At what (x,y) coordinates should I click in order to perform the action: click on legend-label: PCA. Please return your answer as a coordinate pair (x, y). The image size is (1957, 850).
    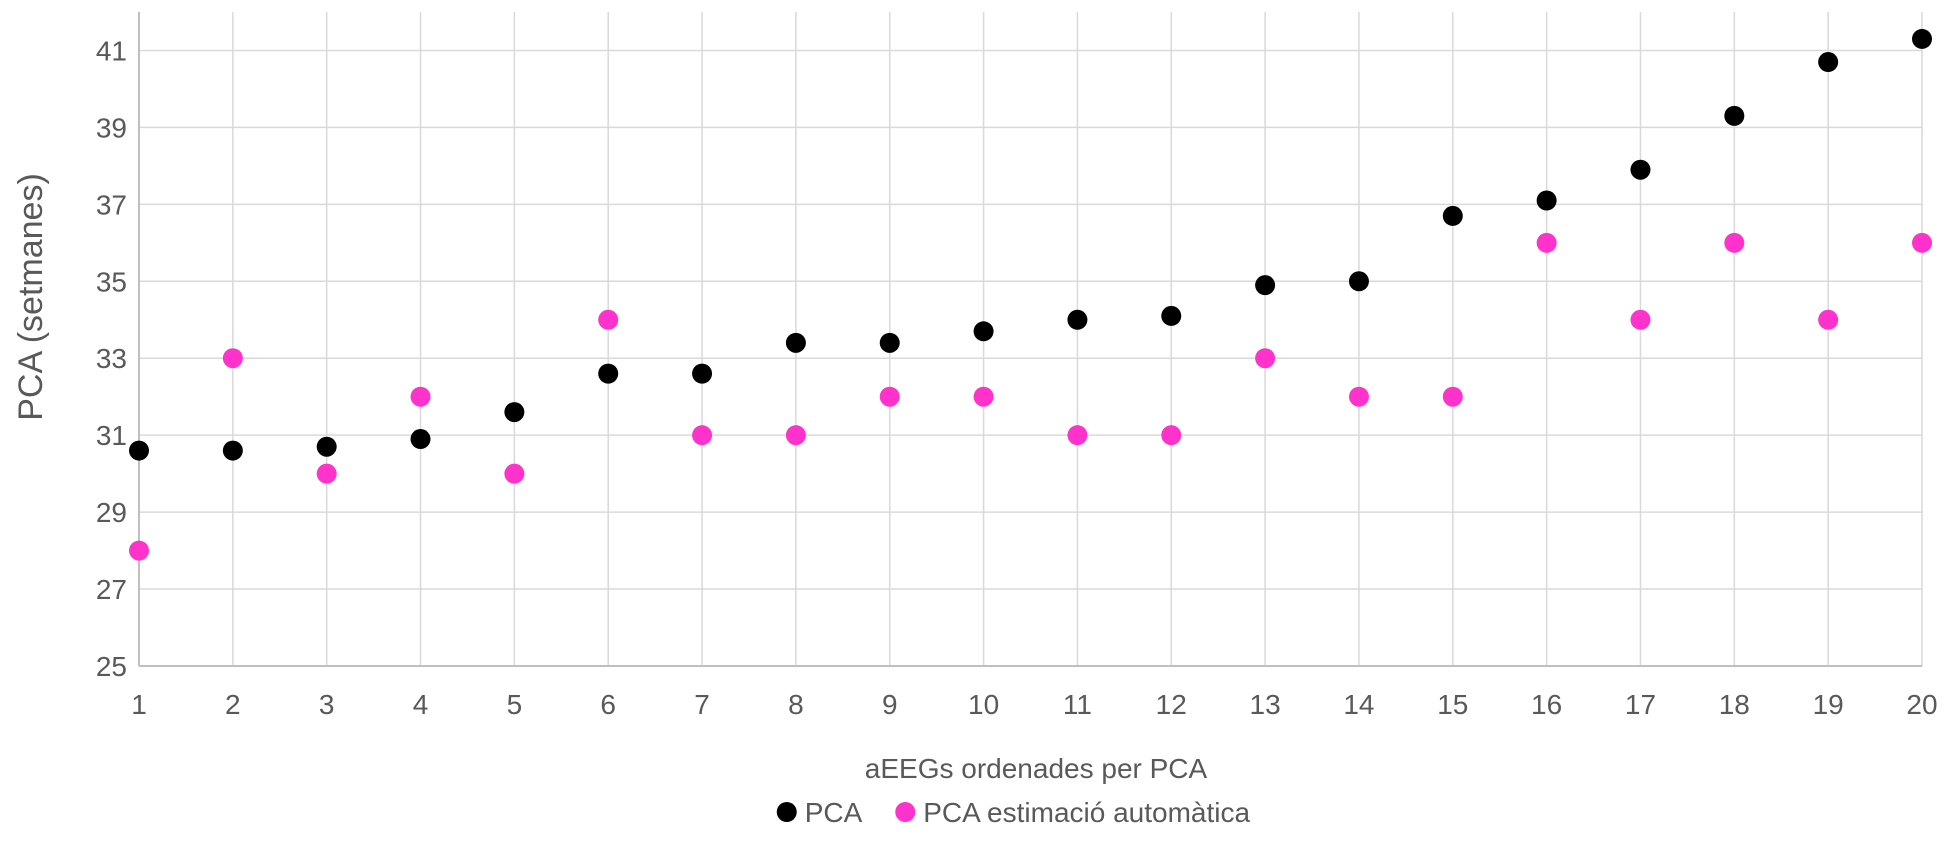
    Looking at the image, I should click on (834, 812).